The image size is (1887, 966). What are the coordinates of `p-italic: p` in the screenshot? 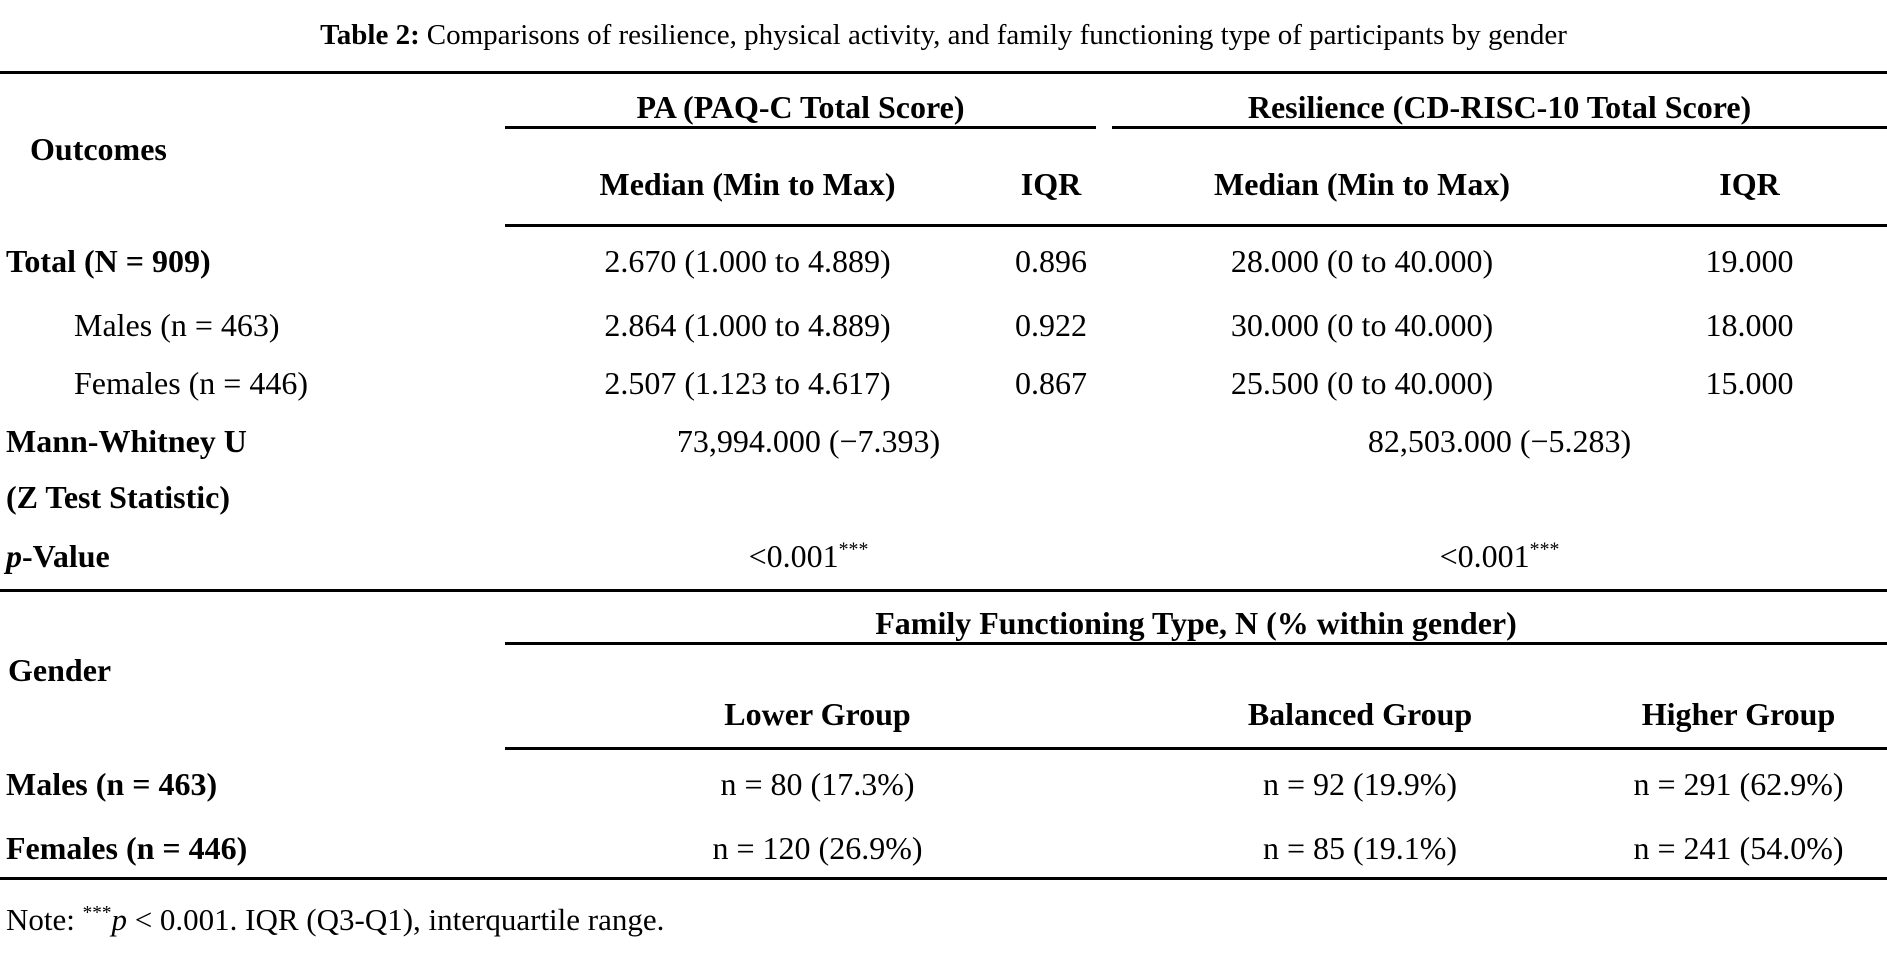 It's located at (14, 556).